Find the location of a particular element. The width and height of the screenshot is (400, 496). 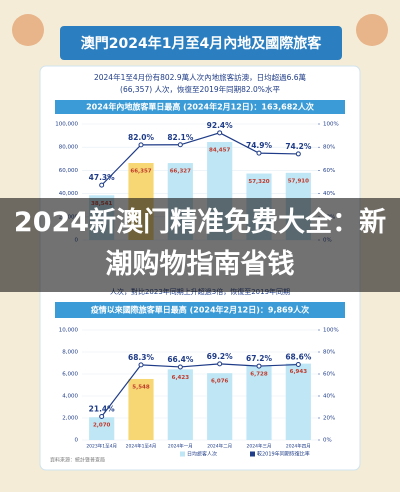

bar-value-label: 57,320 is located at coordinates (258, 182).